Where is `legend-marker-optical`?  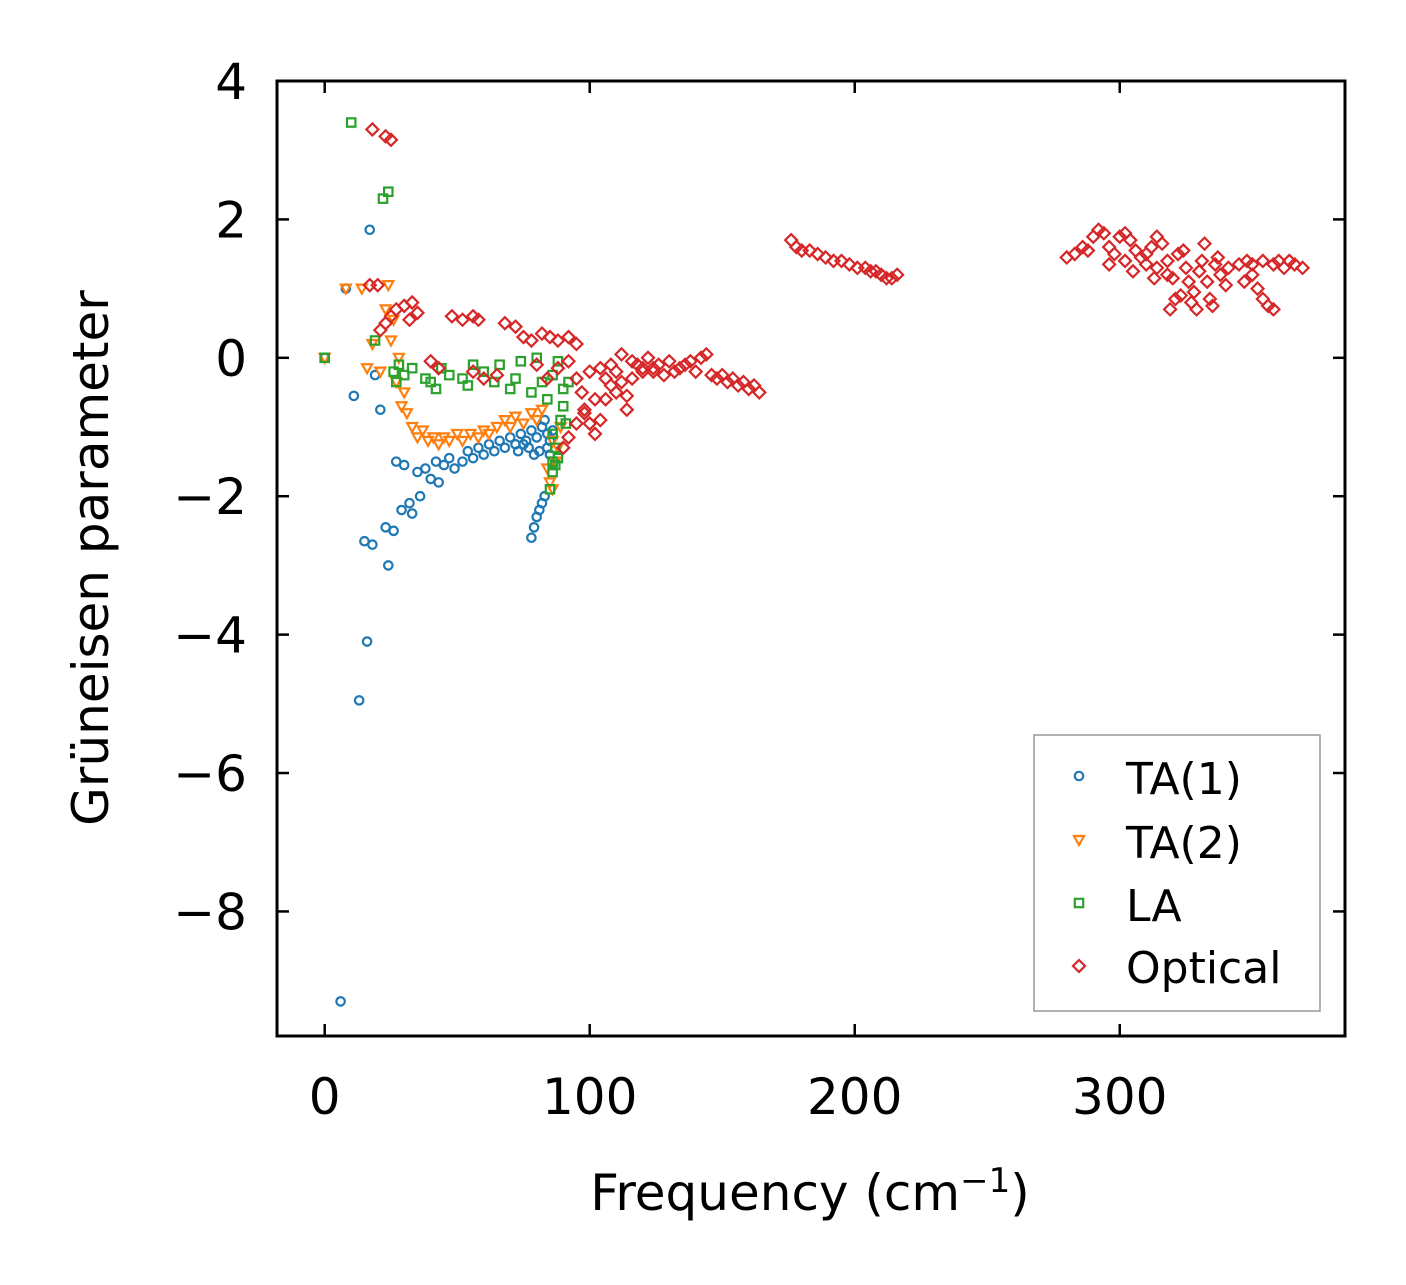
legend-marker-optical is located at coordinates (1079, 966).